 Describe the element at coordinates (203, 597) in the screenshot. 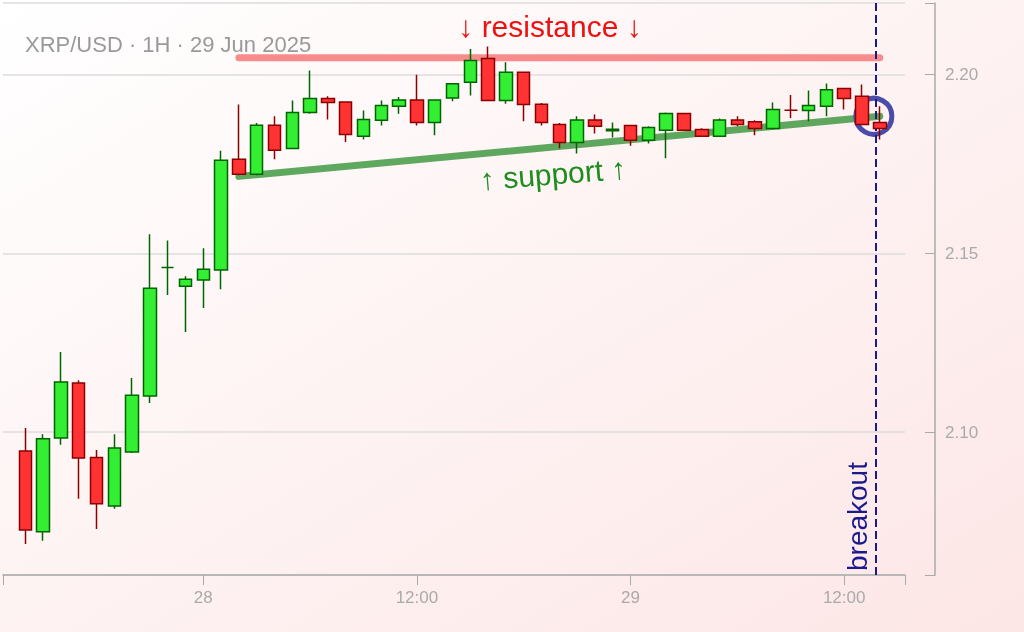

I see `x-tick-label: 28` at that location.